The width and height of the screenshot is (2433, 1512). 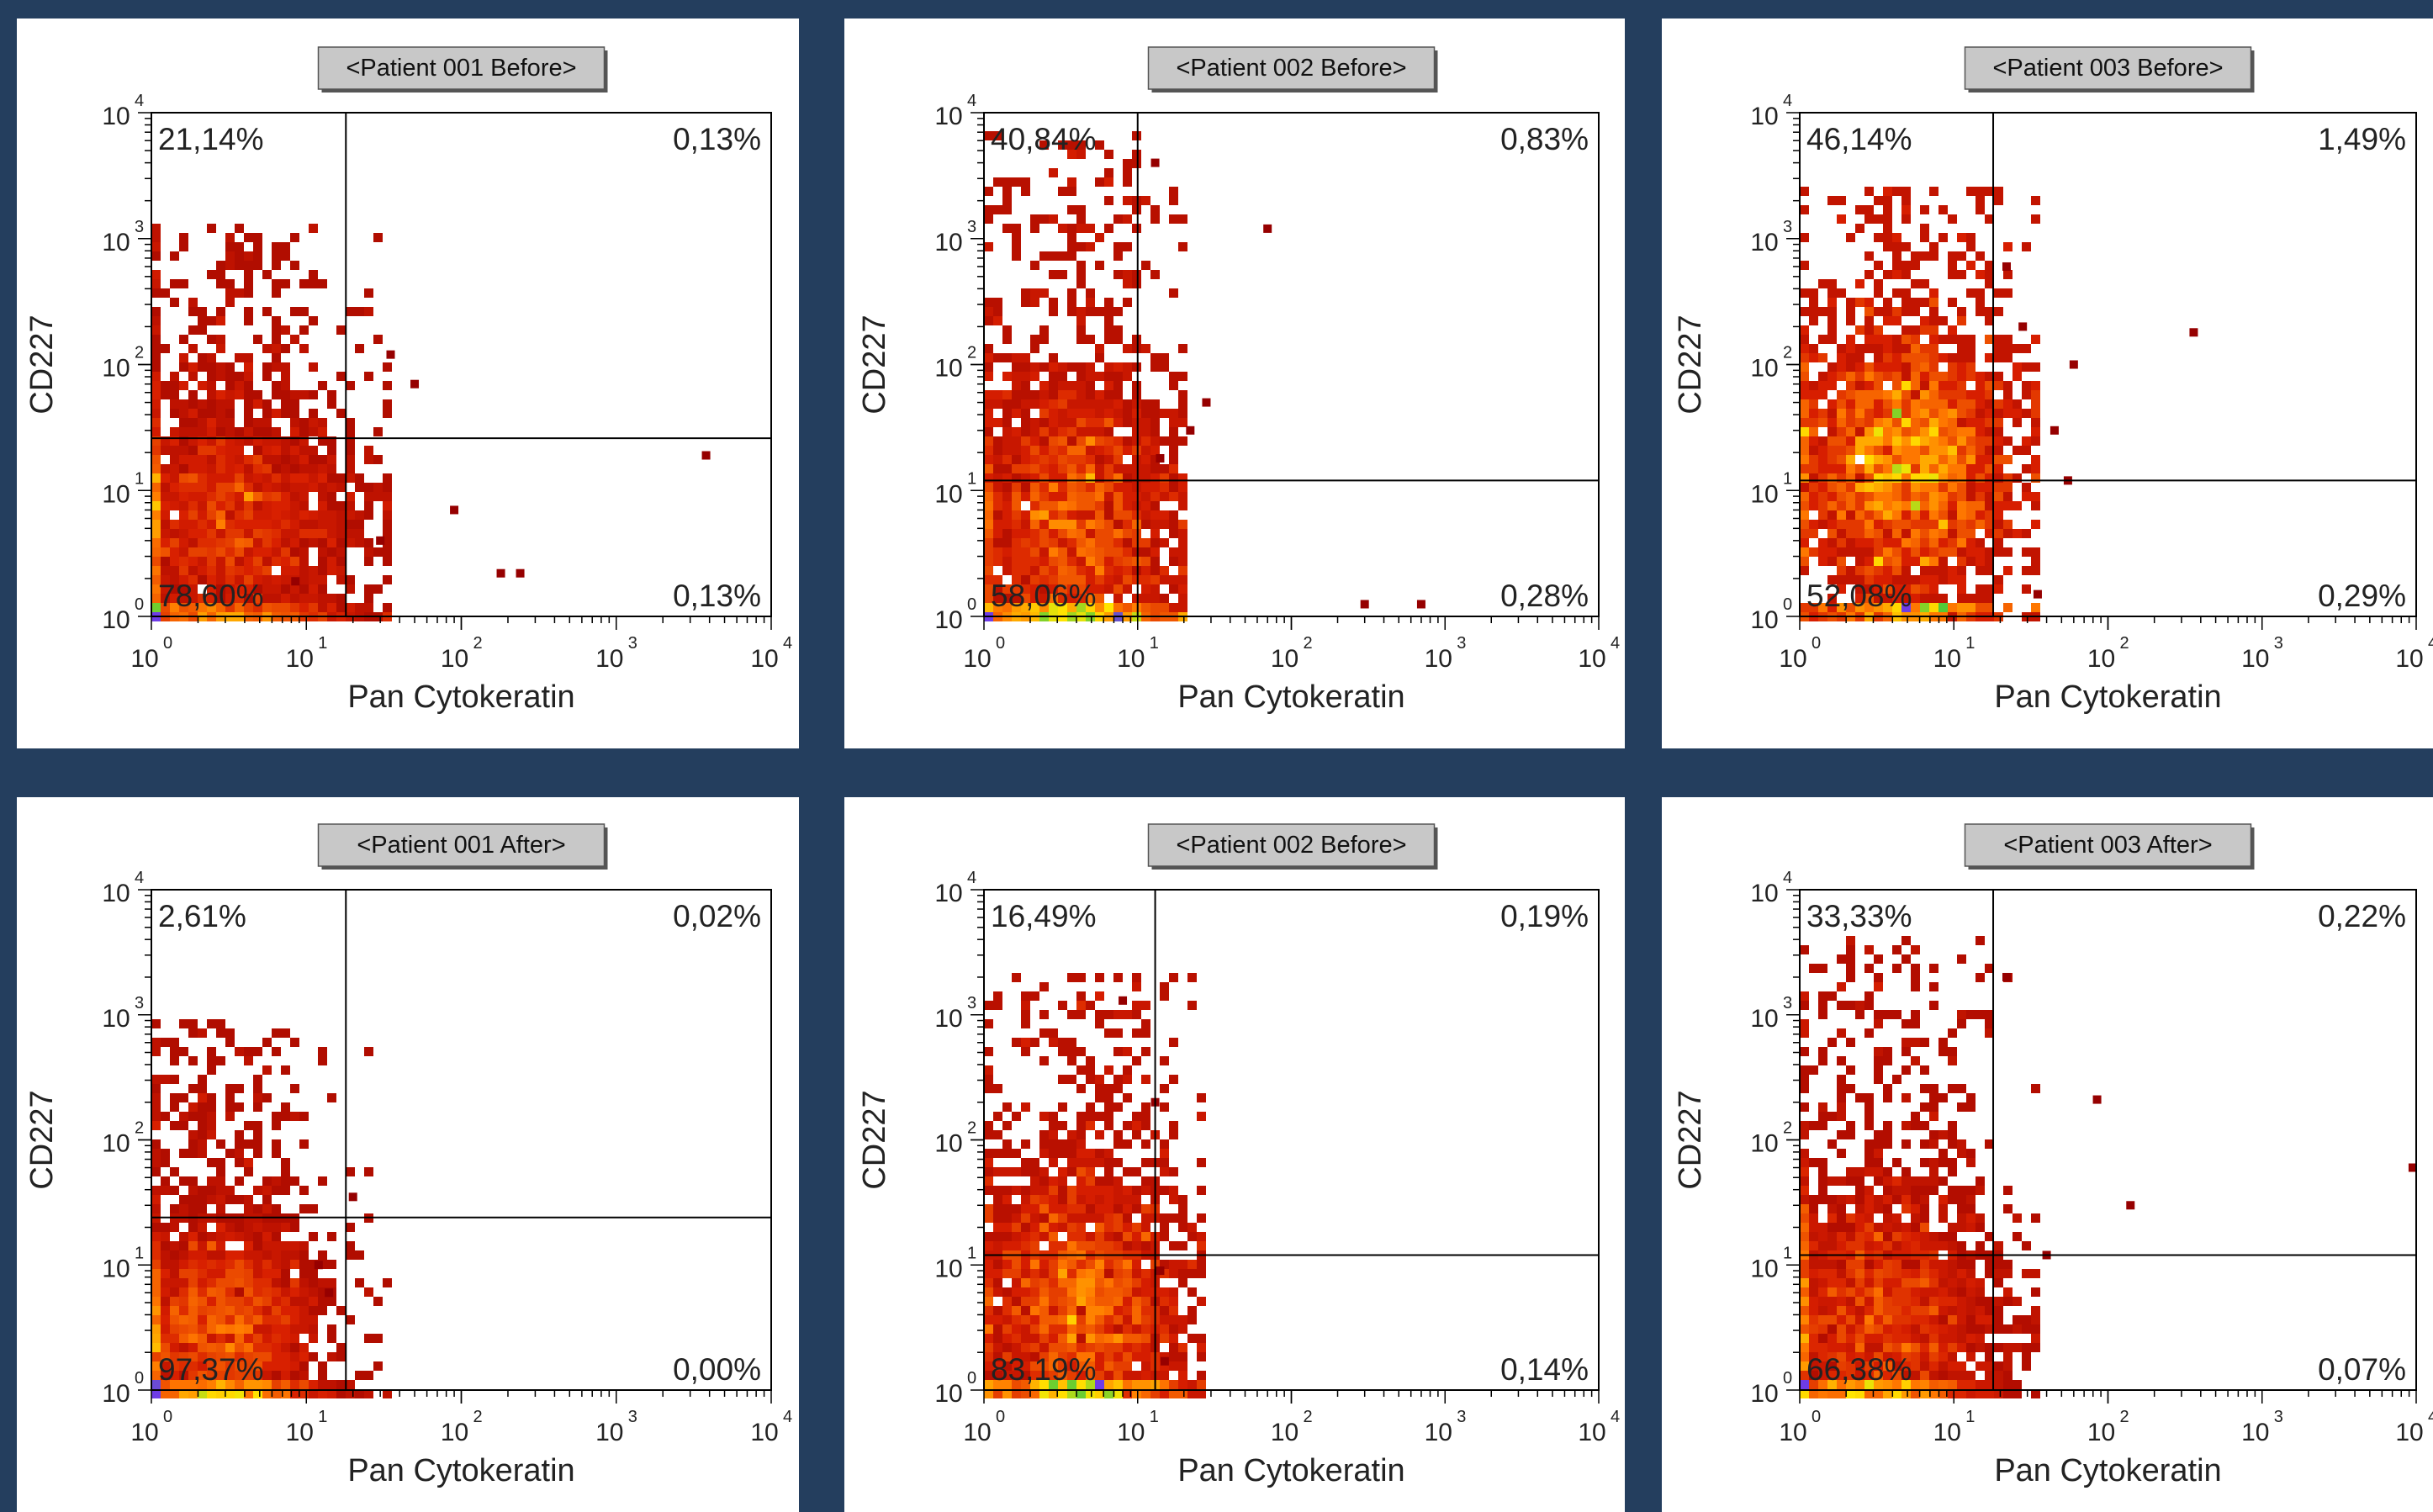 I want to click on outlier-event, so click(x=295, y=581).